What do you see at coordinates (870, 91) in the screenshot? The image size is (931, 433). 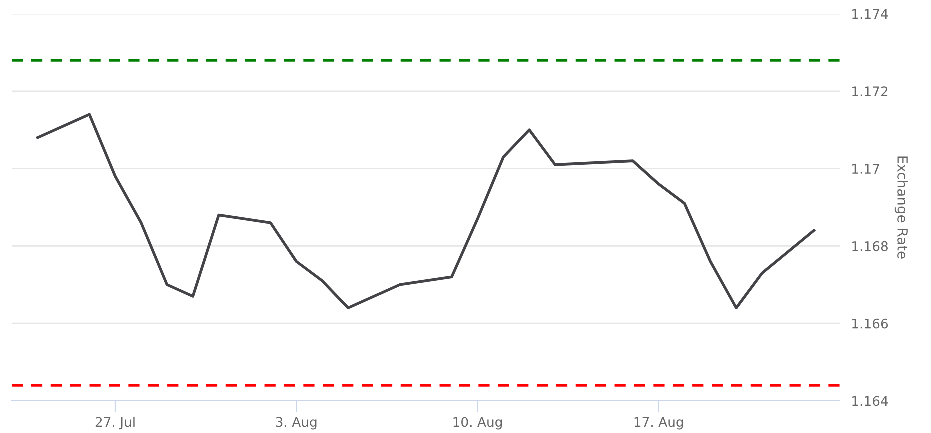 I see `y-tick-label: 1.172` at bounding box center [870, 91].